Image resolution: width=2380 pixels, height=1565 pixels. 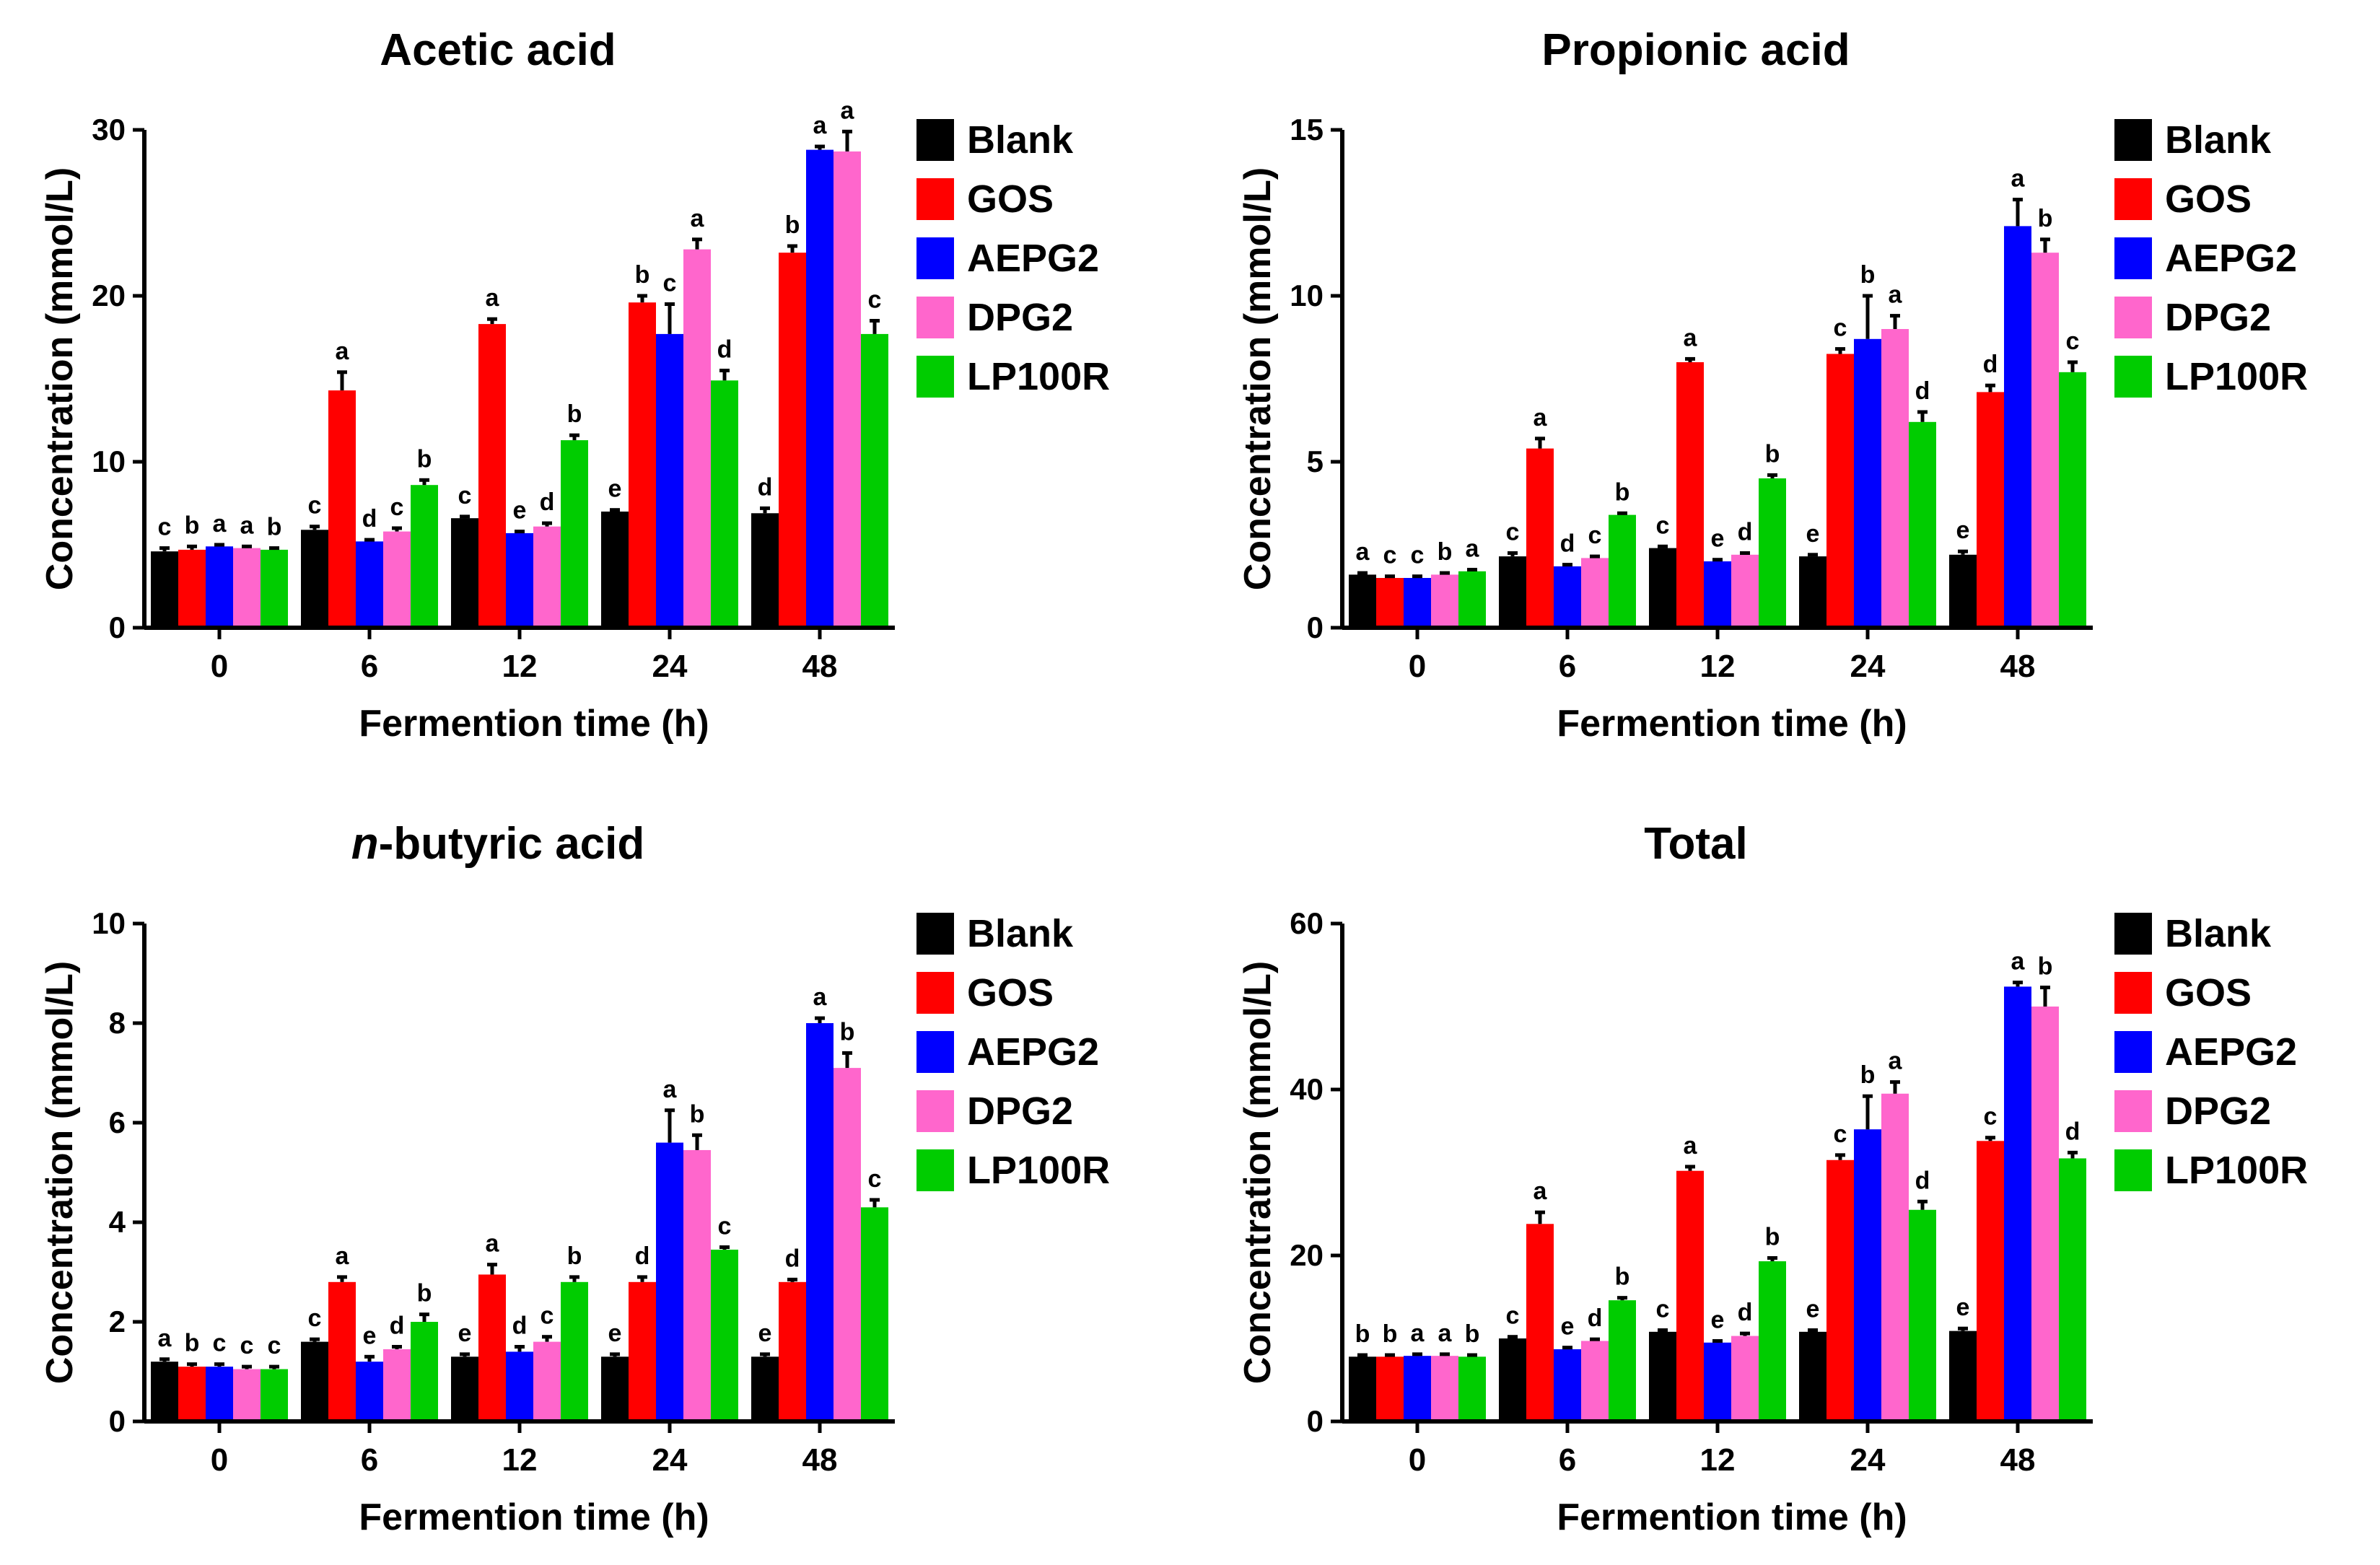 What do you see at coordinates (498, 50) in the screenshot?
I see `chart-title-text: Acetic acid` at bounding box center [498, 50].